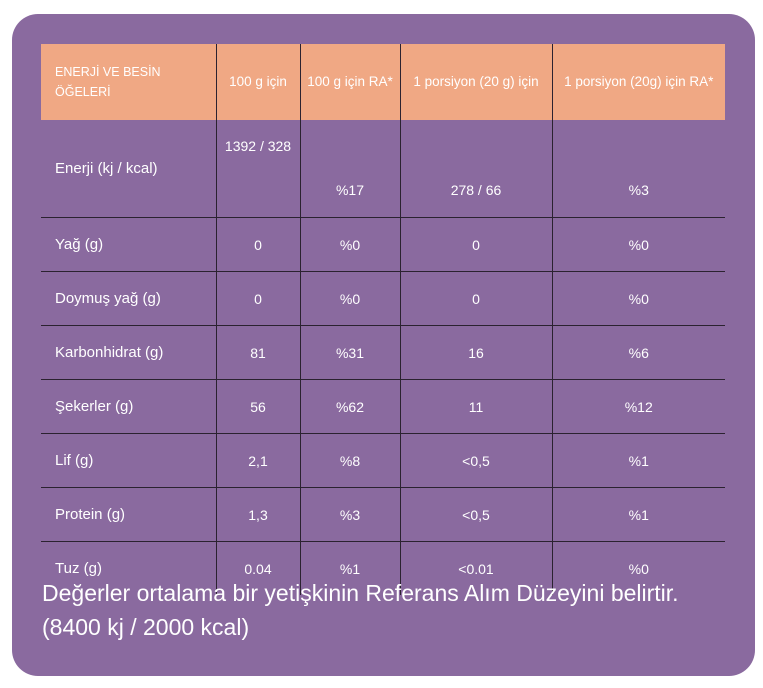 This screenshot has height=688, width=763. What do you see at coordinates (128, 298) in the screenshot?
I see `row-label: Doymuş yağ (g)` at bounding box center [128, 298].